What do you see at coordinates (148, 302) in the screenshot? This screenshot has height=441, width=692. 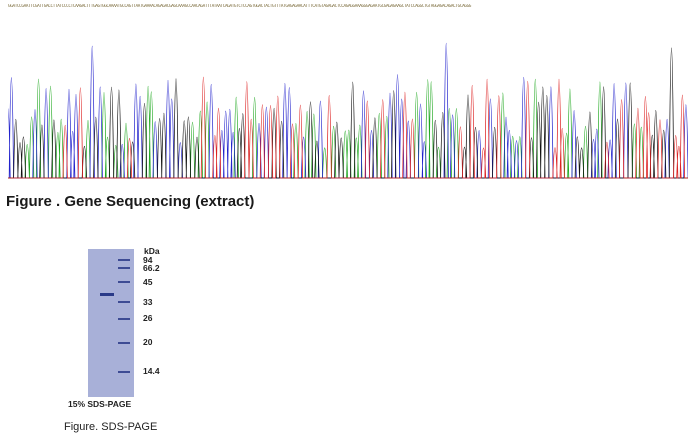 I see `marker-label-33: 33` at bounding box center [148, 302].